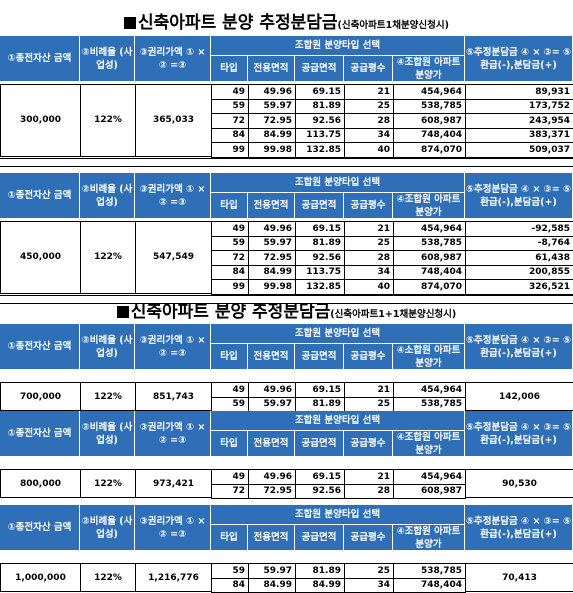 This screenshot has width=573, height=593. What do you see at coordinates (519, 396) in the screenshot?
I see `cell-share: 142,006` at bounding box center [519, 396].